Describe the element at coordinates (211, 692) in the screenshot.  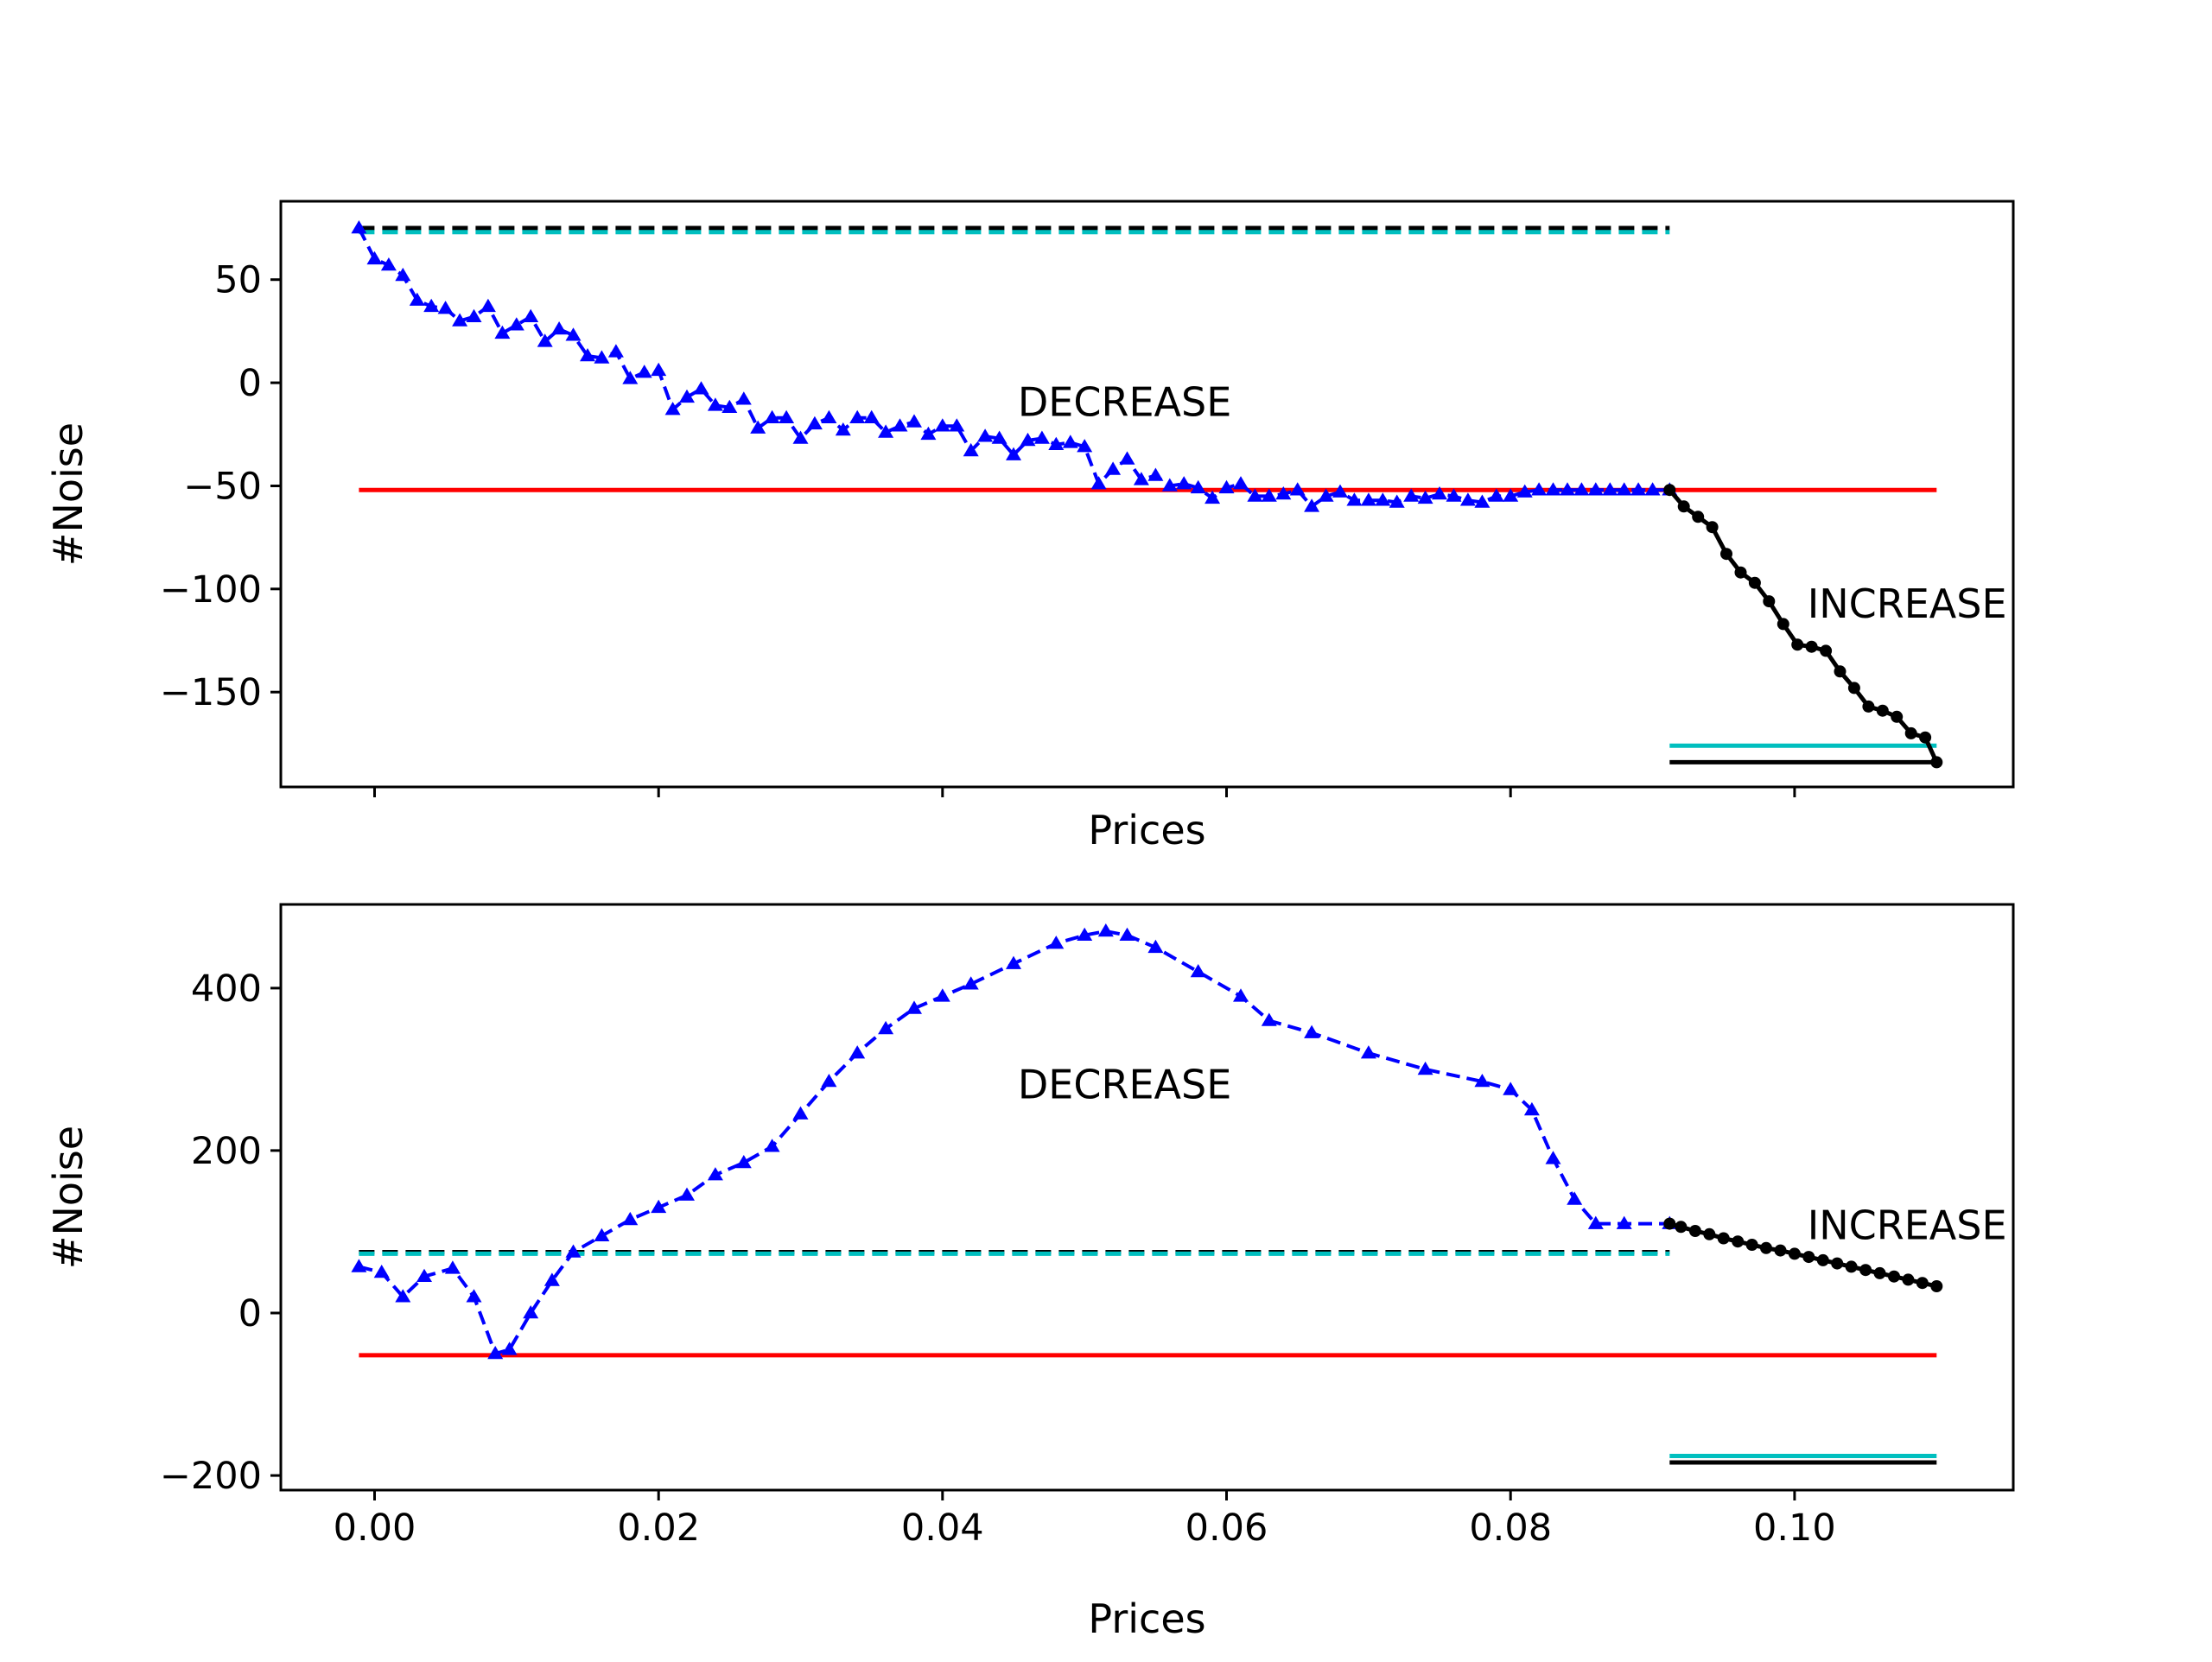
I see `y-tick-label: −150` at that location.